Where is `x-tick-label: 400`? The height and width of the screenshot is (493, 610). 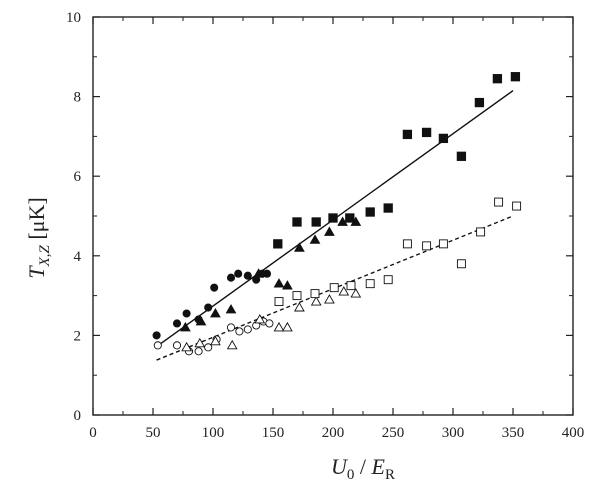
x-tick-label: 400 is located at coordinates (573, 433).